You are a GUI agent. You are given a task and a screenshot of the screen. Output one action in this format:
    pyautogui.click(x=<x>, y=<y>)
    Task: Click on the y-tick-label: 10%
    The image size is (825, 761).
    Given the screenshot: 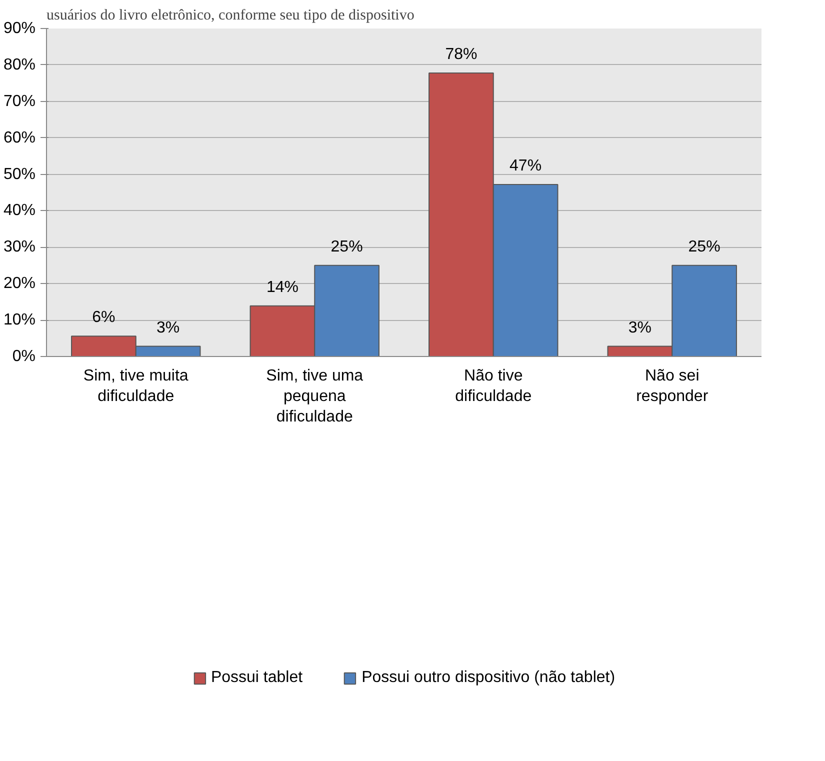 What is the action you would take?
    pyautogui.click(x=19, y=320)
    